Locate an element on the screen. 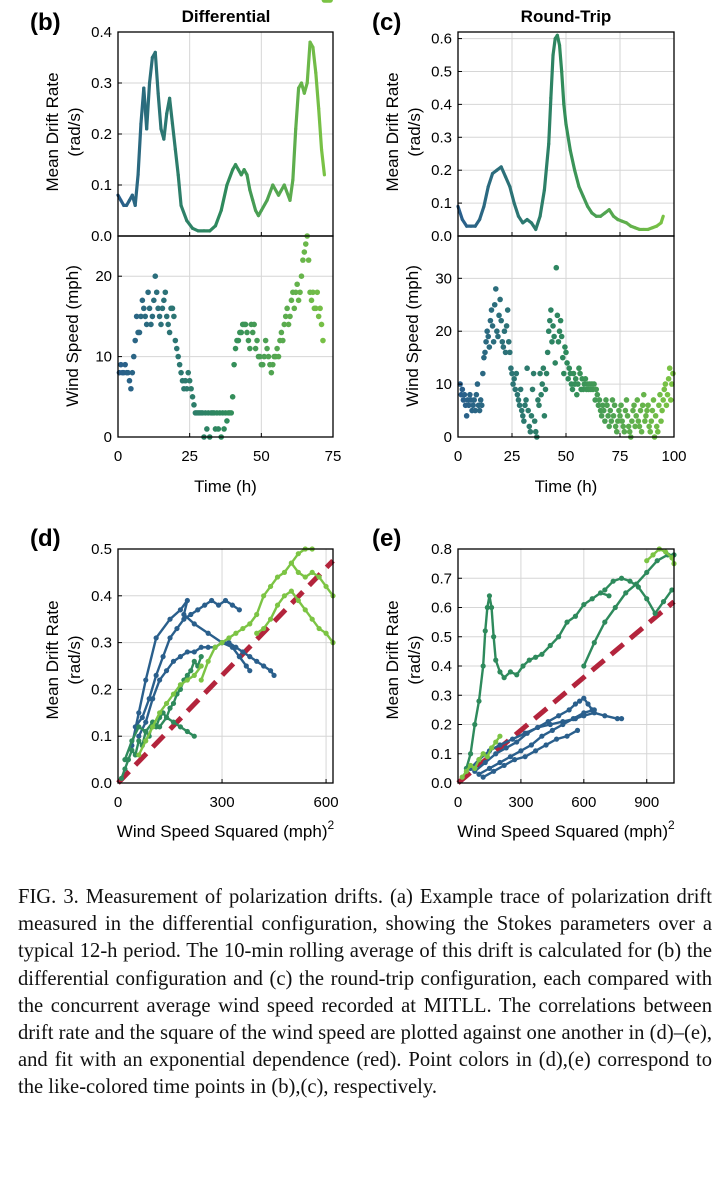 Image resolution: width=727 pixels, height=1200 pixels. e-xtick-label: 900 is located at coordinates (646, 802).